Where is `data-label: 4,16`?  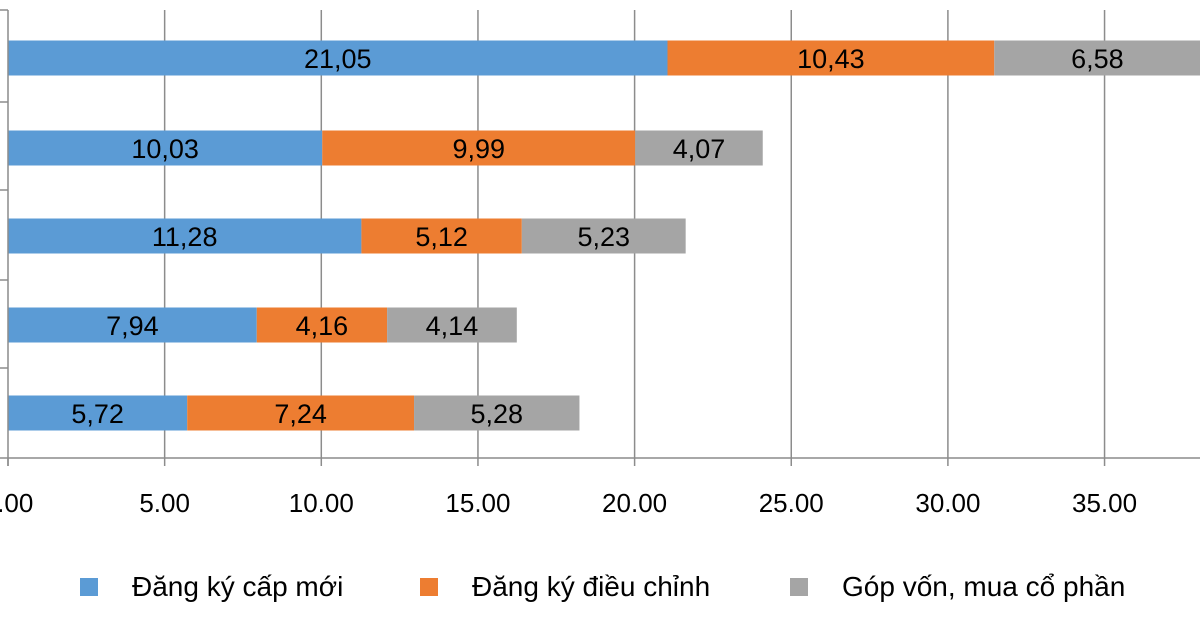
data-label: 4,16 is located at coordinates (322, 326).